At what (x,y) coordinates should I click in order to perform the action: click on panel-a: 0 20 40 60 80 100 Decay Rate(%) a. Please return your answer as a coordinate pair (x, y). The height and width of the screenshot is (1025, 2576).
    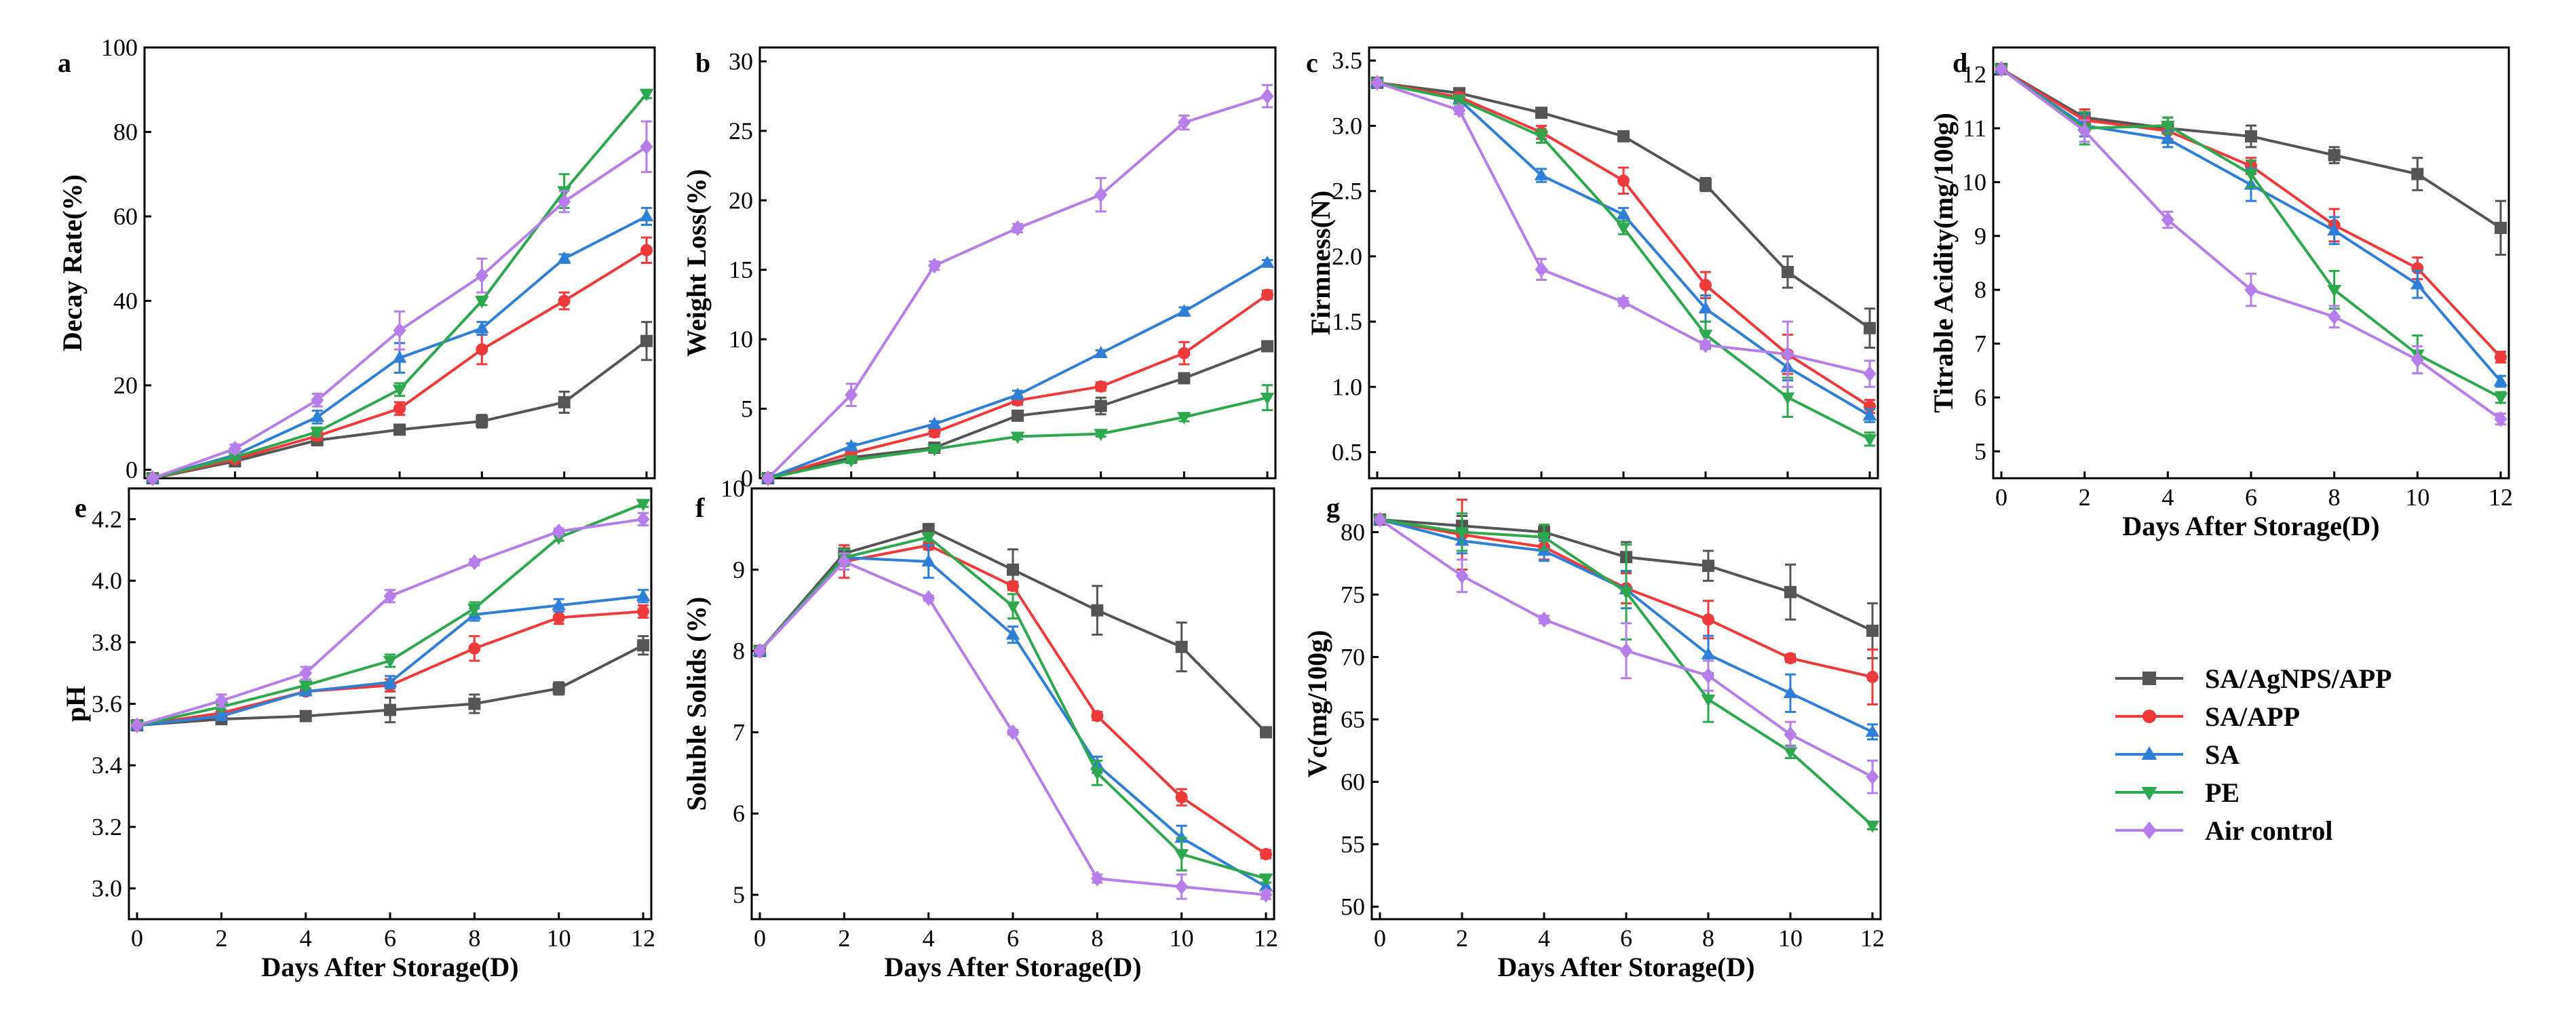
    Looking at the image, I should click on (356, 260).